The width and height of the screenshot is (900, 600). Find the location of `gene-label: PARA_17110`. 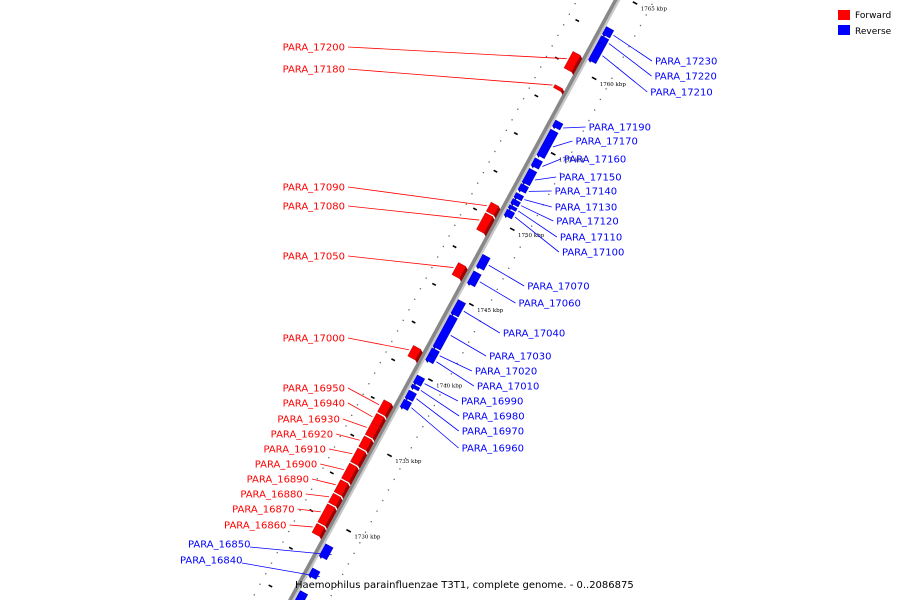

gene-label: PARA_17110 is located at coordinates (591, 238).